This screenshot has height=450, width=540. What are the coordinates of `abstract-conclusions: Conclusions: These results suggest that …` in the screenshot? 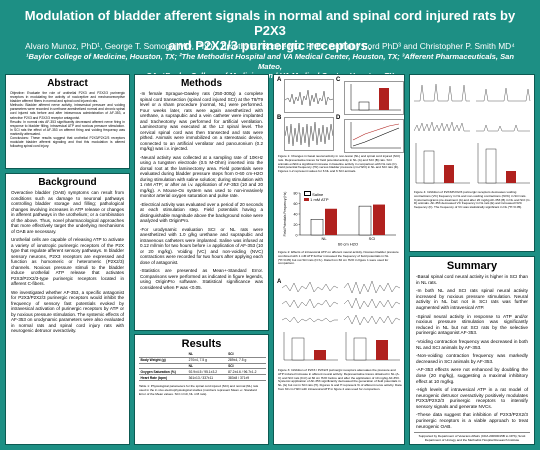 It's located at (67, 142).